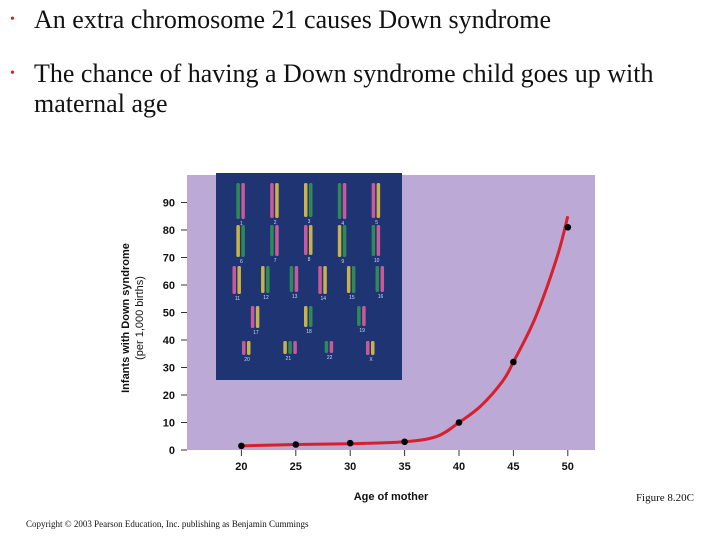 This screenshot has height=540, width=720. Describe the element at coordinates (275, 261) in the screenshot. I see `chromosome-label: 7` at that location.